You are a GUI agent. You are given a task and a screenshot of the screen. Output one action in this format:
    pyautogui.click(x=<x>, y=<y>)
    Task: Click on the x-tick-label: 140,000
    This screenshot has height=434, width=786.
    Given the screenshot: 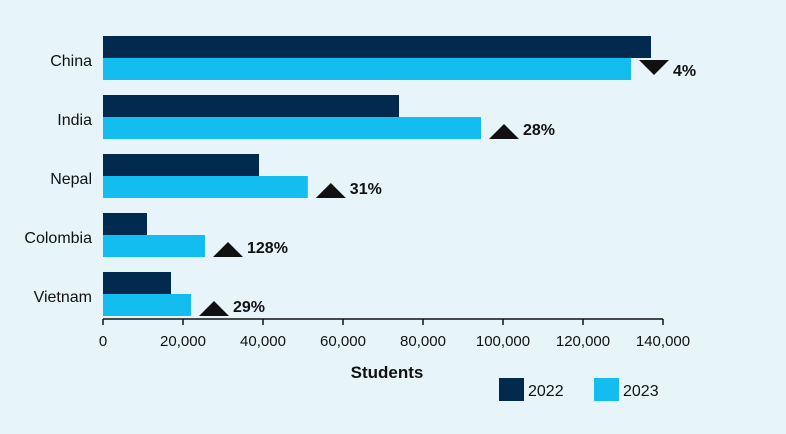 What is the action you would take?
    pyautogui.click(x=663, y=341)
    